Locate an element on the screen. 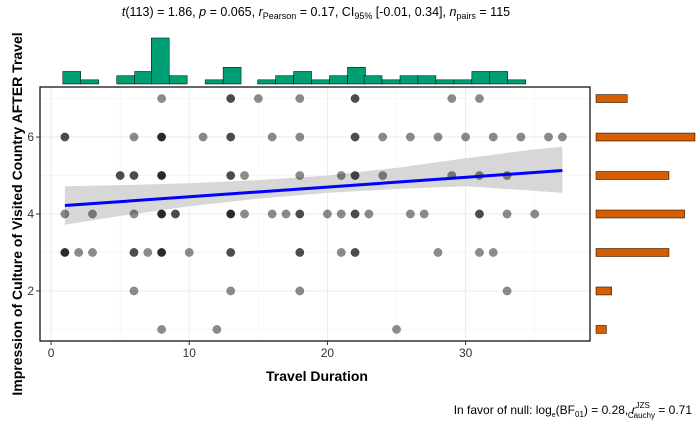 The width and height of the screenshot is (700, 437). confidence-band-area is located at coordinates (313, 185).